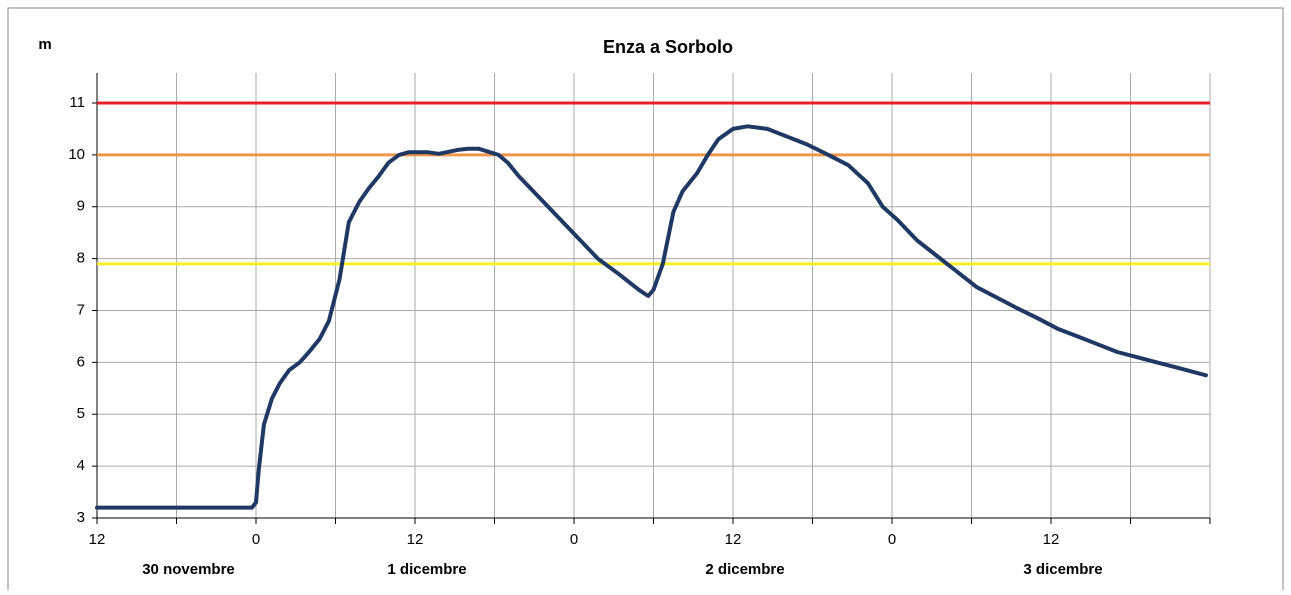 The image size is (1291, 595). I want to click on day-label: 3 dicembre, so click(1062, 569).